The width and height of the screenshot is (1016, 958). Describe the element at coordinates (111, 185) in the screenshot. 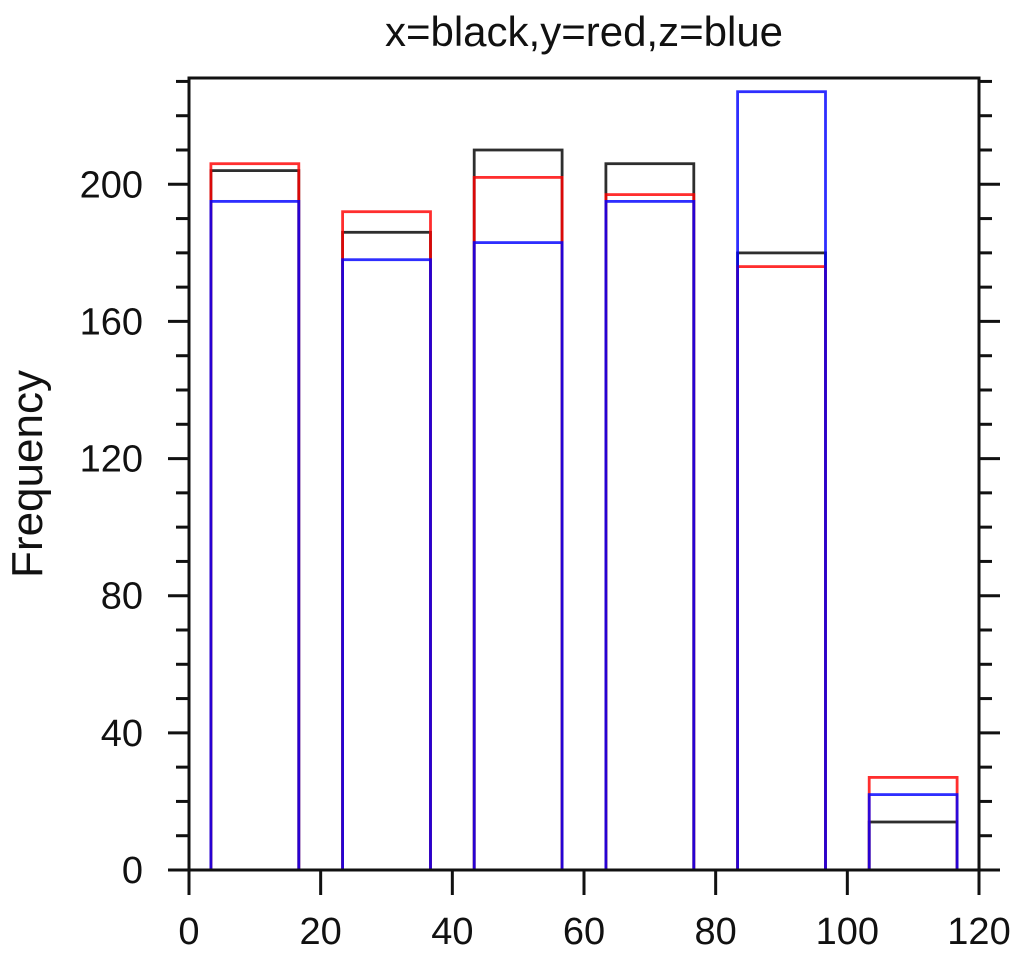

I see `y-tick-label: 200` at that location.